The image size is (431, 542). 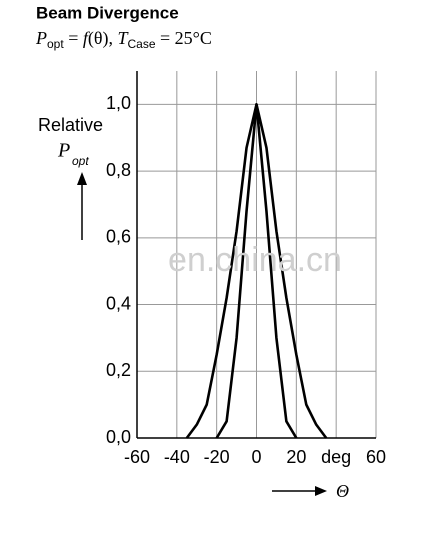 What do you see at coordinates (63, 151) in the screenshot?
I see `y-label-symbol: P` at bounding box center [63, 151].